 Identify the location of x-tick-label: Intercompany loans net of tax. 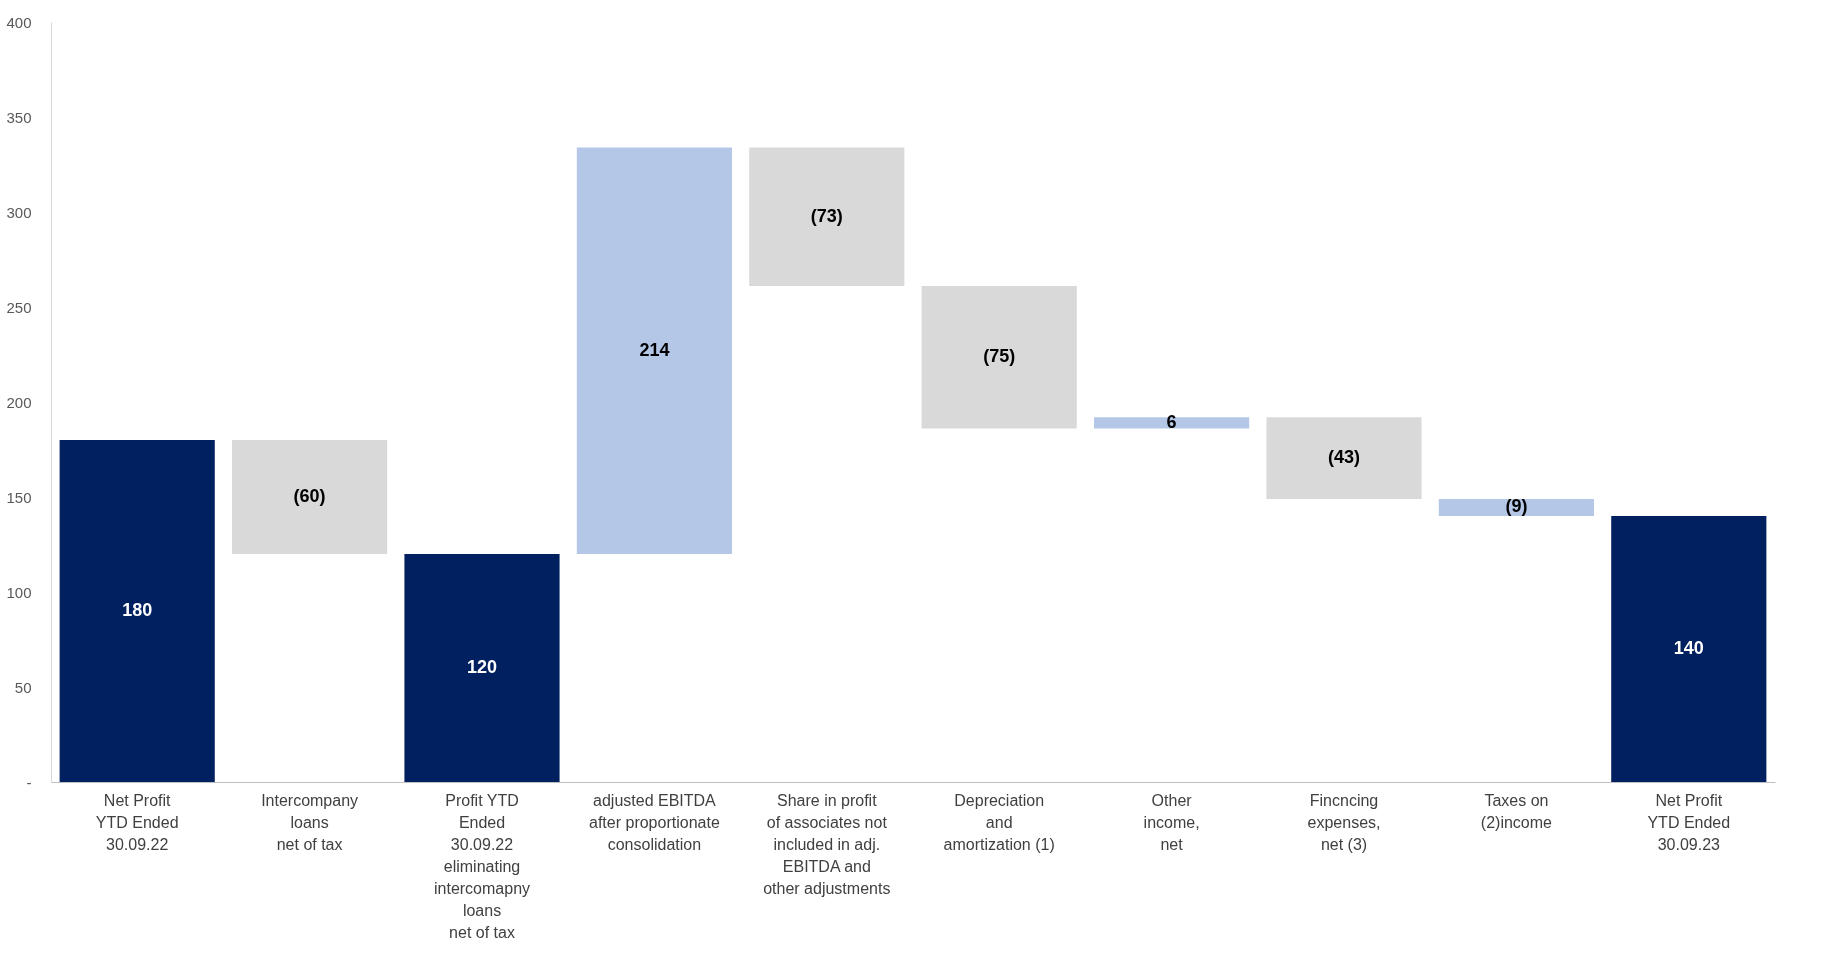
(310, 822).